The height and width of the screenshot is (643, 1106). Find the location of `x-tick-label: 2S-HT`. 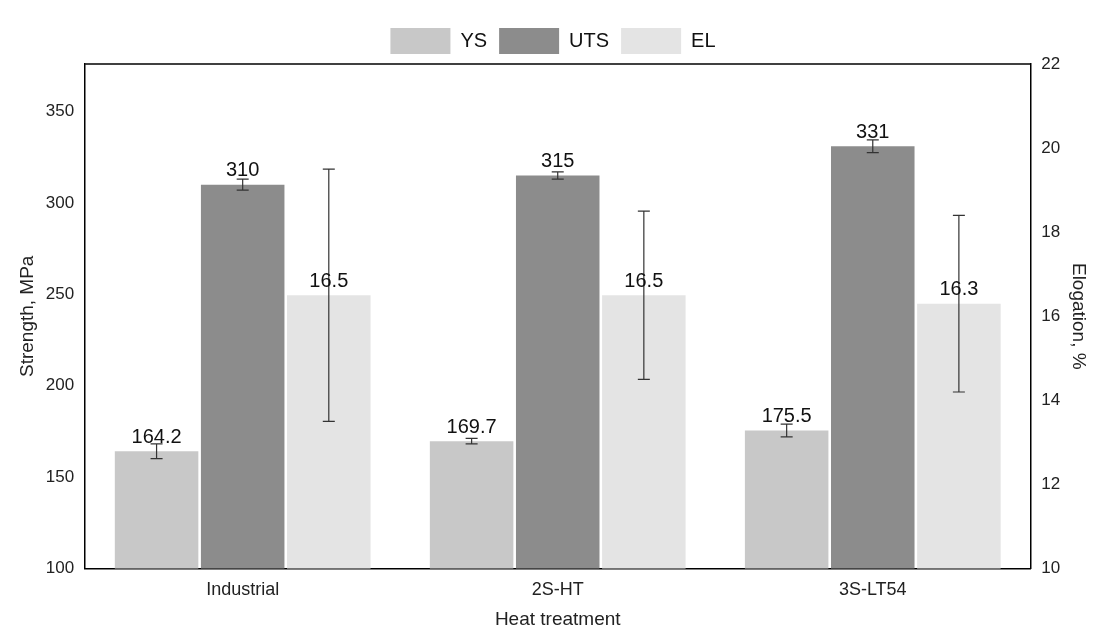

x-tick-label: 2S-HT is located at coordinates (557, 589).